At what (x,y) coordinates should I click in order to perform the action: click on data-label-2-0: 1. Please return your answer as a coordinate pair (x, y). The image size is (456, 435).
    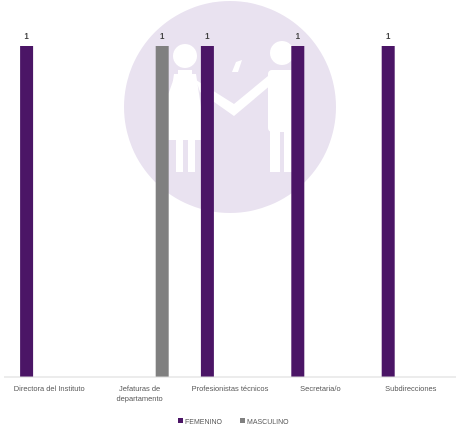
    Looking at the image, I should click on (207, 36).